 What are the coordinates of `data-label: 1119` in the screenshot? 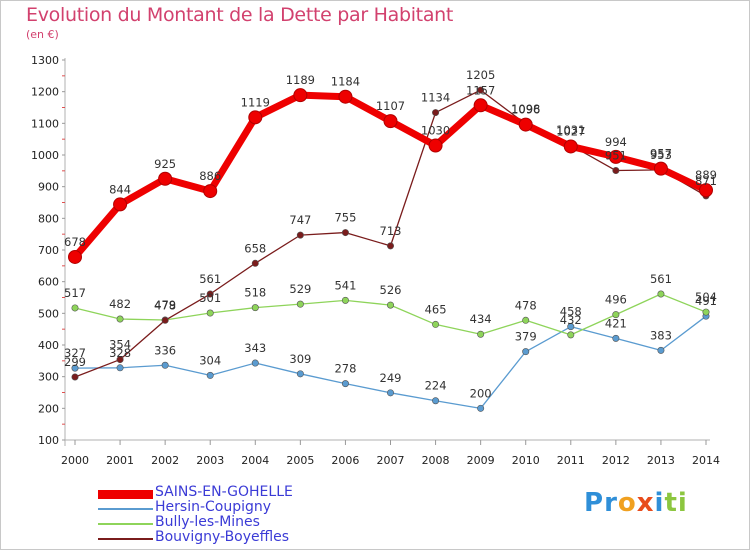 It's located at (255, 102).